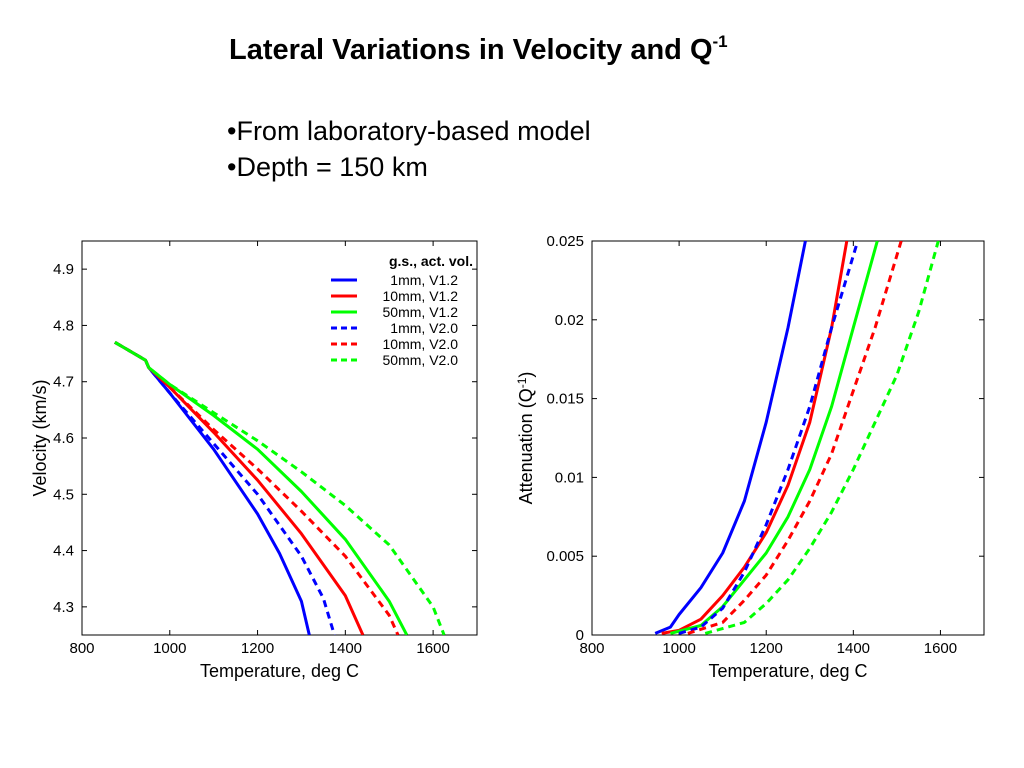  Describe the element at coordinates (63, 551) in the screenshot. I see `y-tick-label: 4.4` at that location.